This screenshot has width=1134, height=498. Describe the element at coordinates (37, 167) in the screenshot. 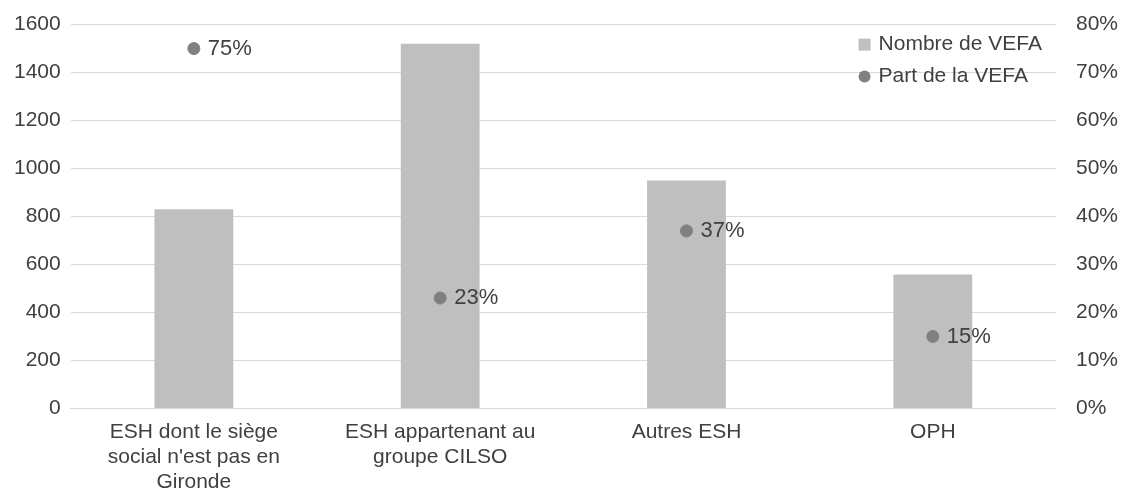

I see `y-tick-label: 1000` at that location.